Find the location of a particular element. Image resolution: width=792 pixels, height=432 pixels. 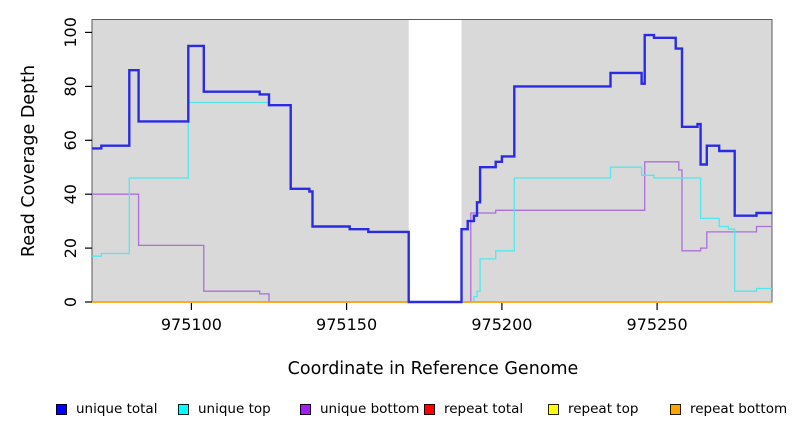

y-tick-label: 0 is located at coordinates (70, 302).